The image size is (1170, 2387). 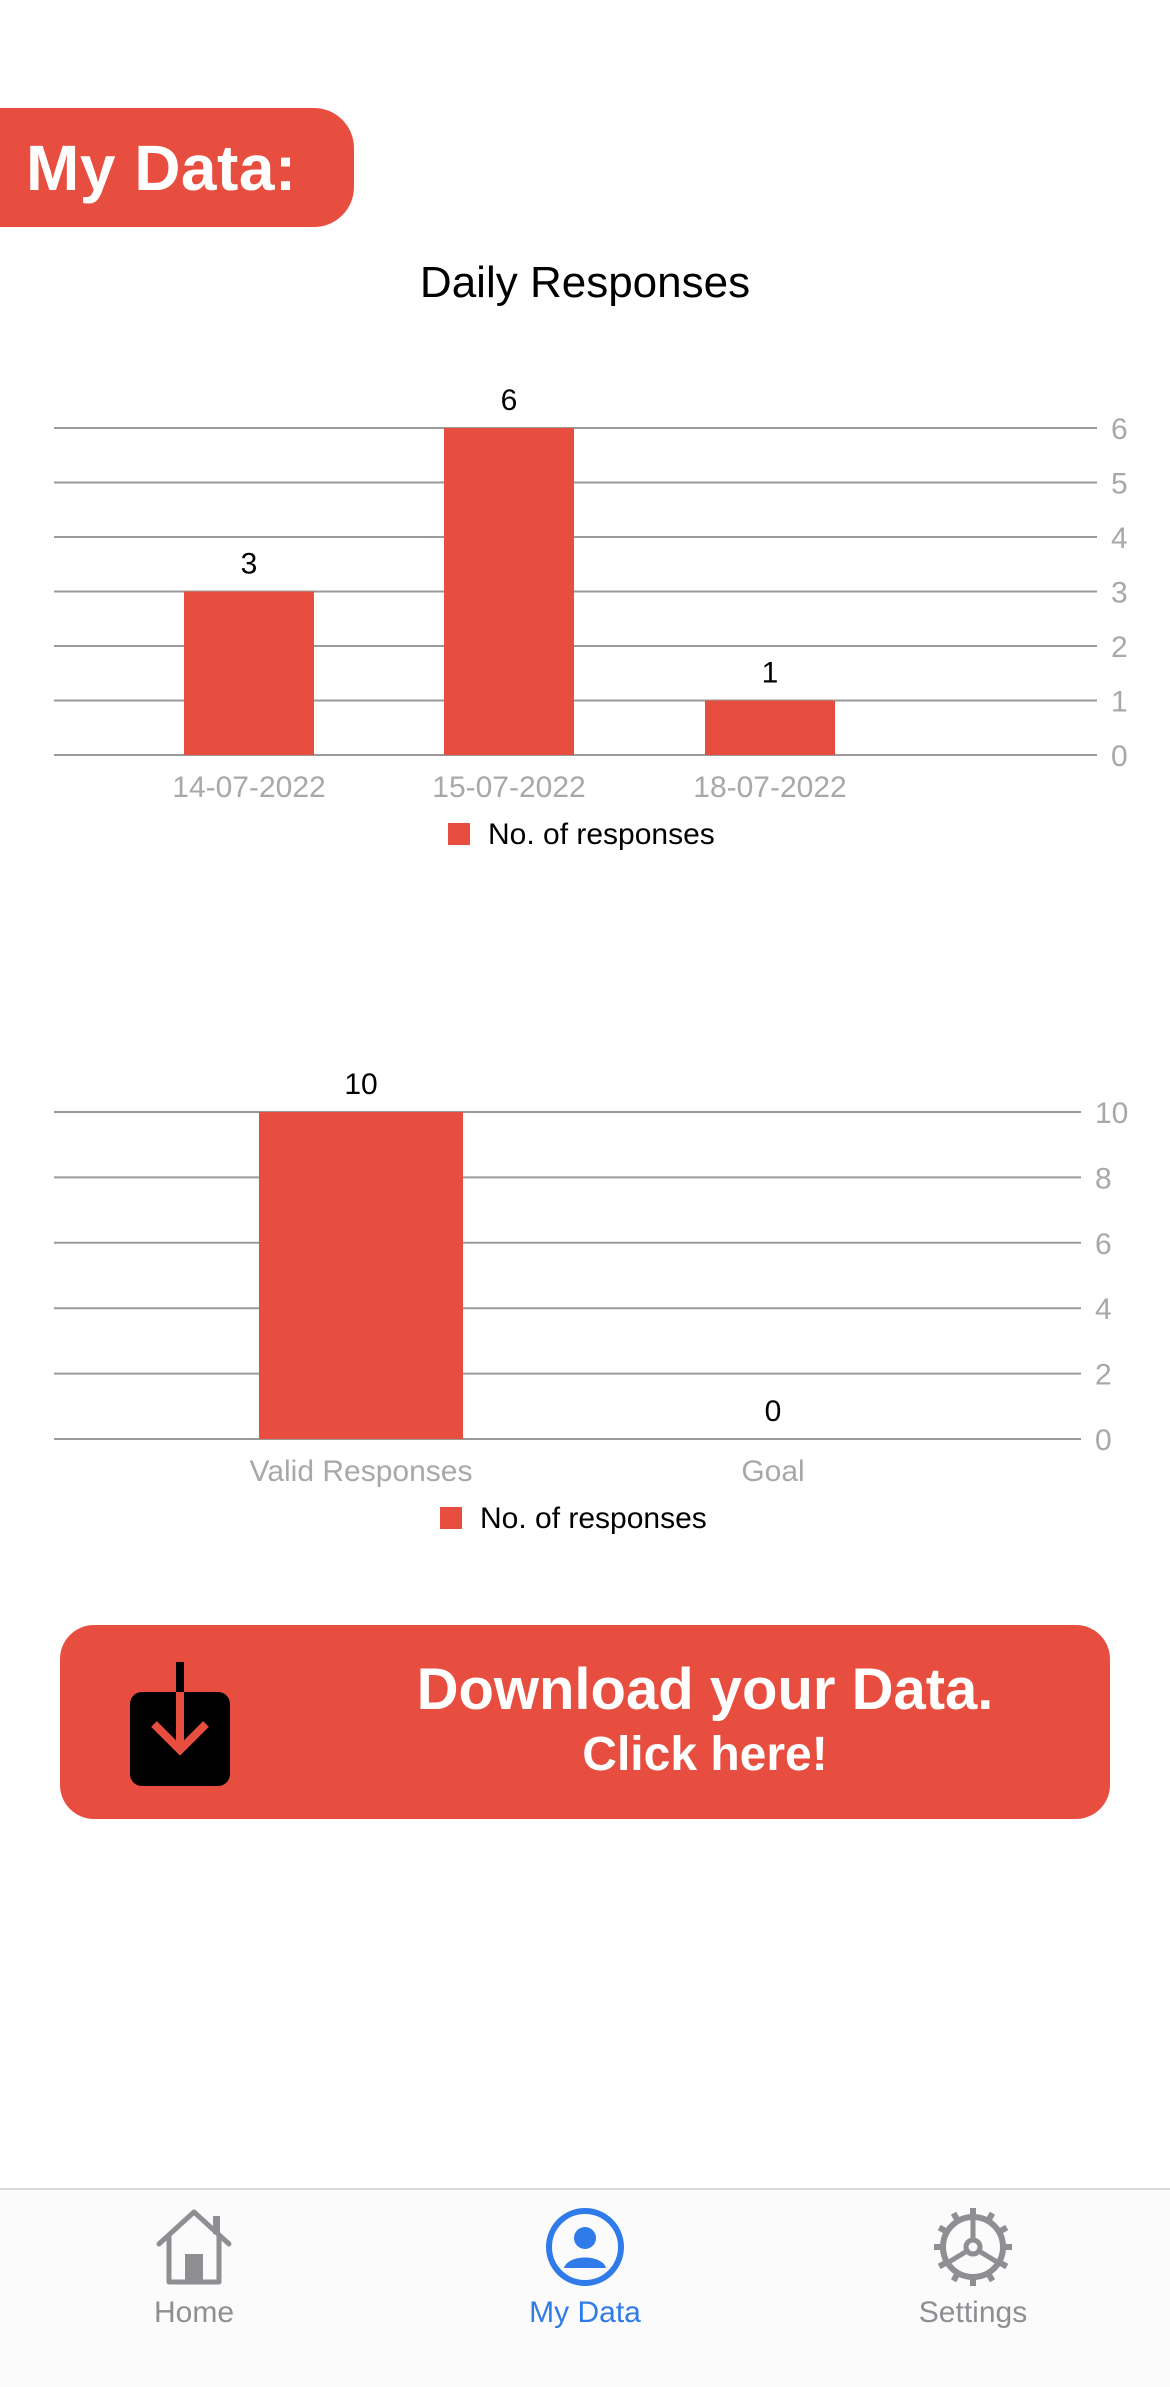 What do you see at coordinates (1119, 593) in the screenshot?
I see `y-tick-label: 3` at bounding box center [1119, 593].